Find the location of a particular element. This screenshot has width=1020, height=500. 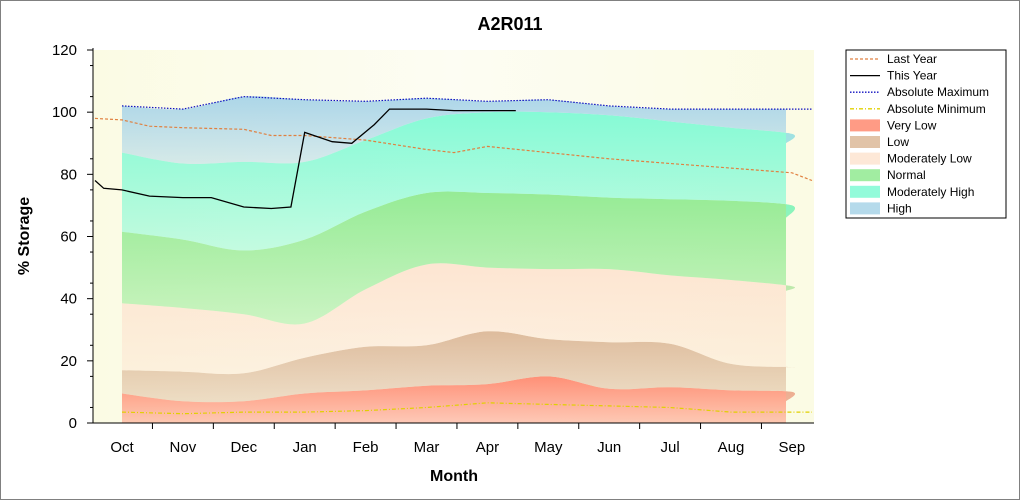

x-tick-label: Apr is located at coordinates (487, 447).